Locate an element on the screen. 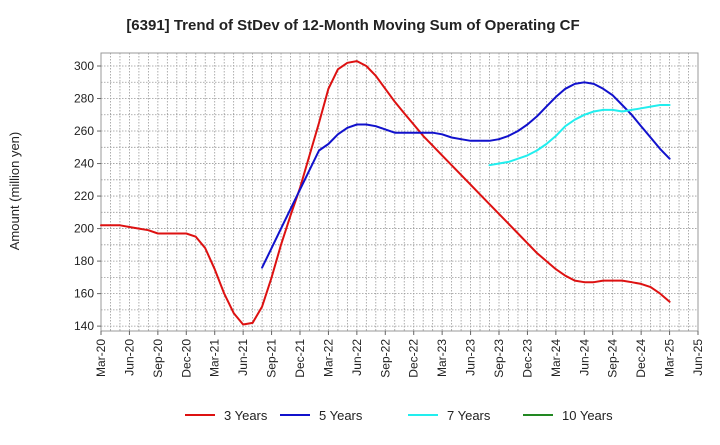  x-tick-label: Sep-24 is located at coordinates (613, 358).